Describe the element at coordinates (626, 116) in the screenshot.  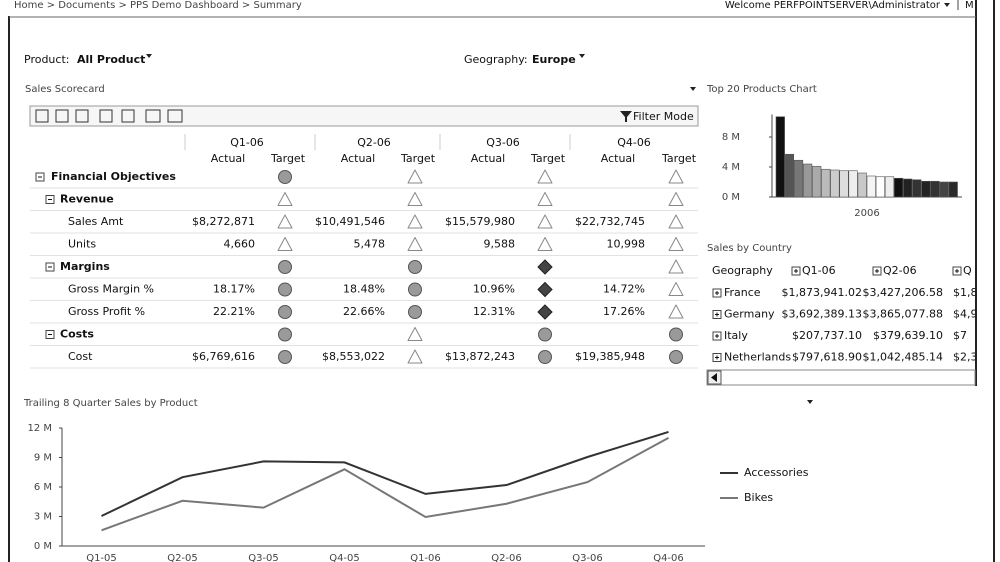
I see `filter-icon` at that location.